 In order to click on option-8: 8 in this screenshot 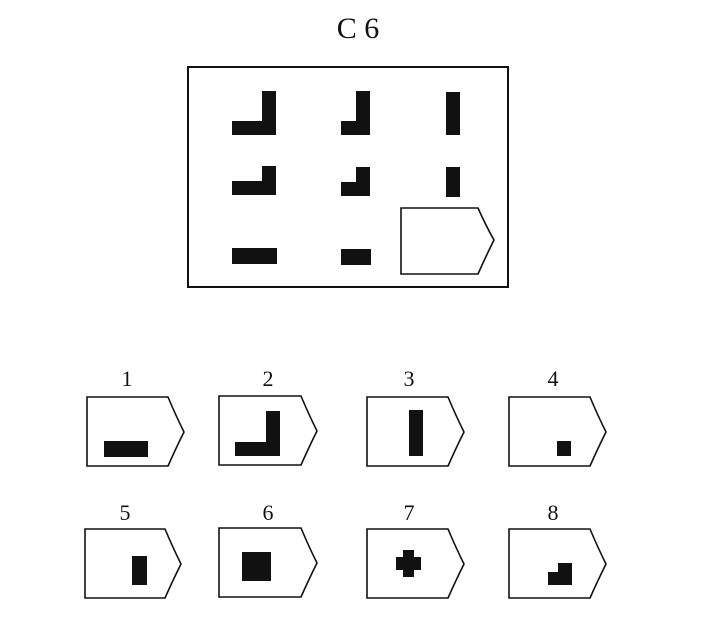, I will do `click(557, 549)`.